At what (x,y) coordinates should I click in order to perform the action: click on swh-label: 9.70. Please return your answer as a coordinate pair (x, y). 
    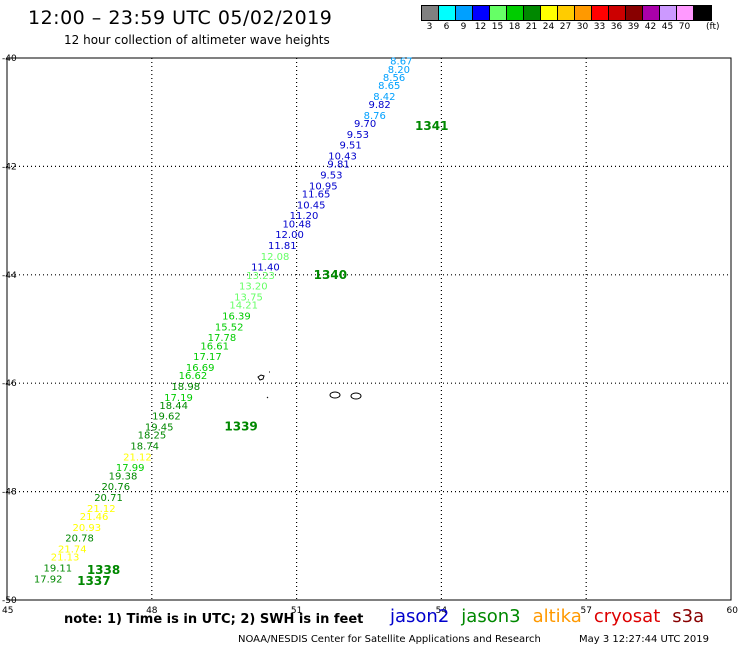
    Looking at the image, I should click on (365, 124).